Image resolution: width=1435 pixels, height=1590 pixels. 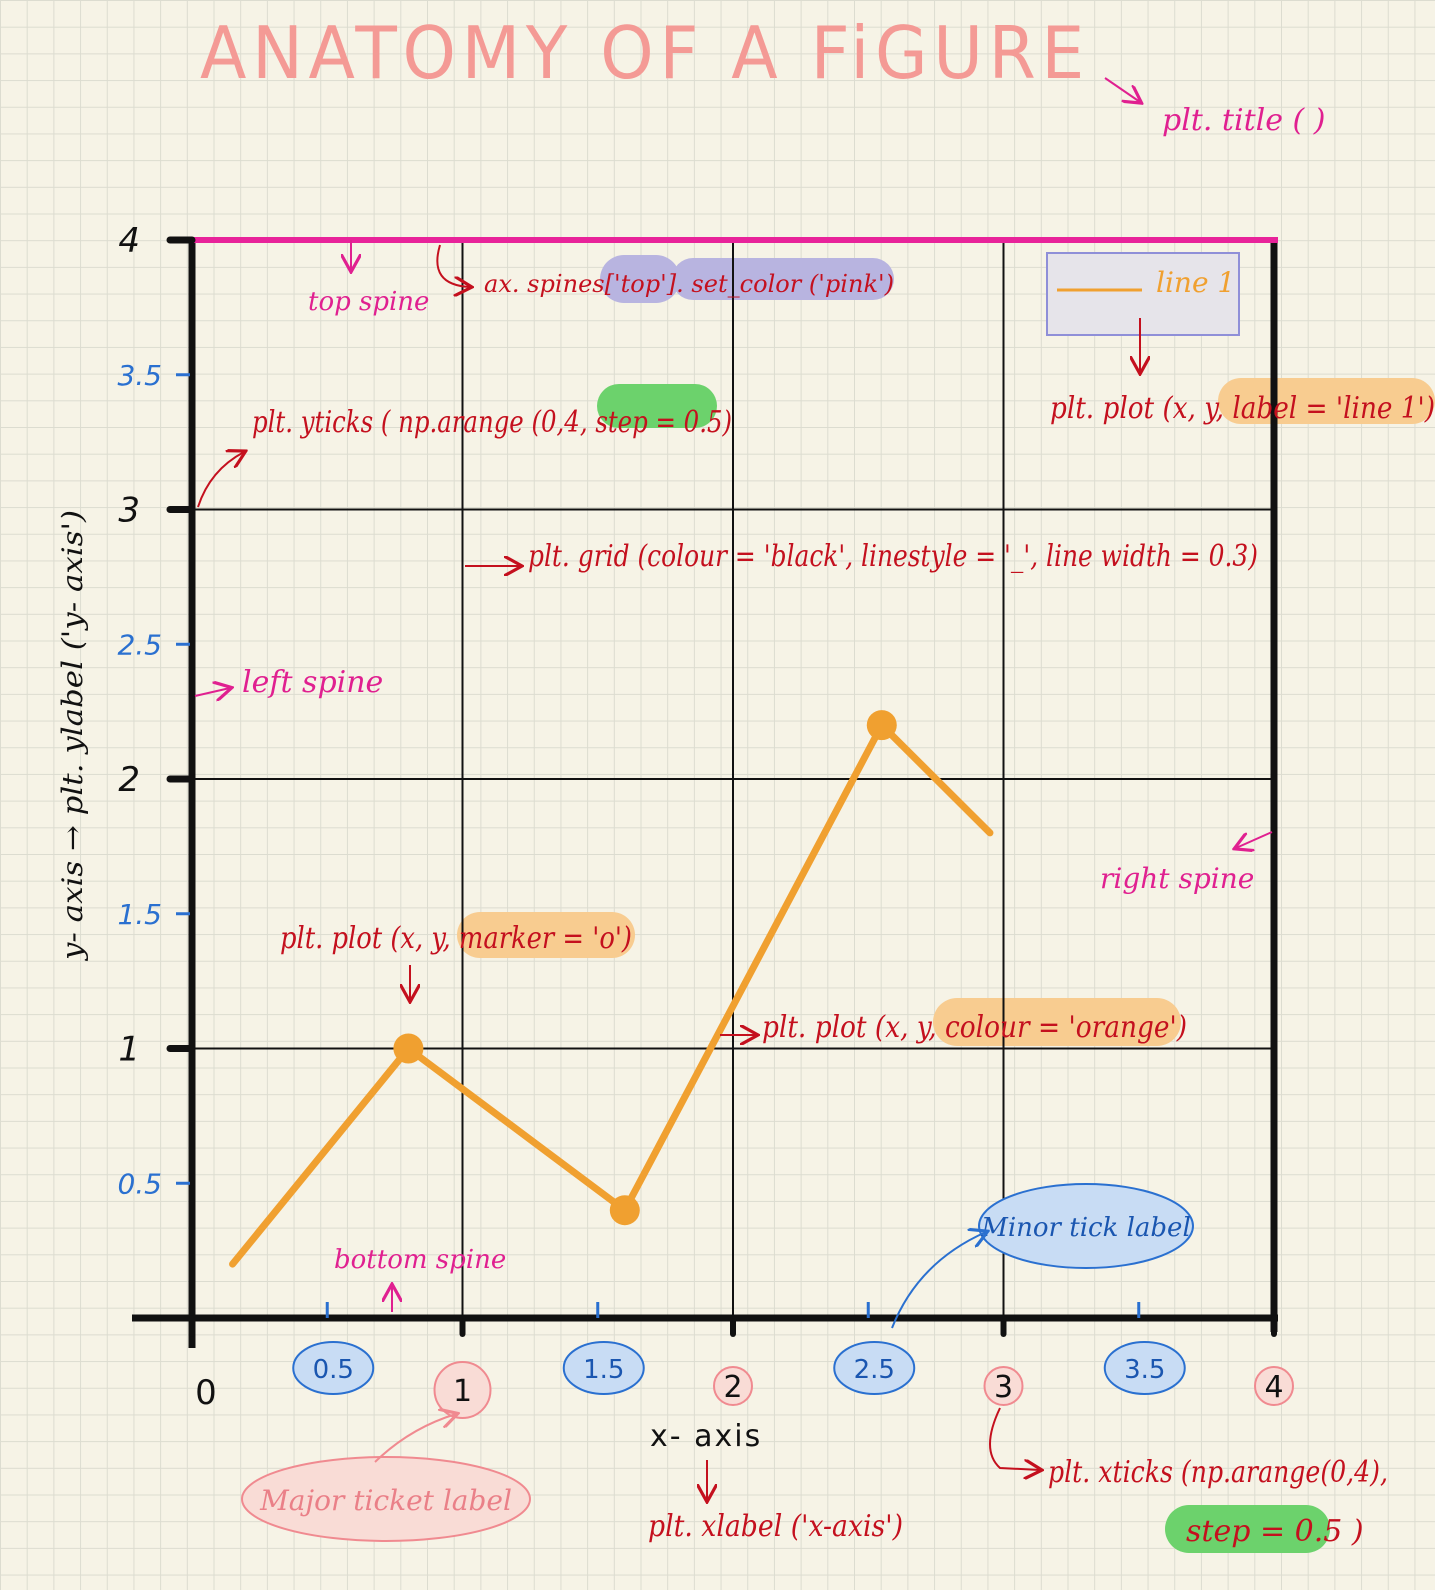 I want to click on title-arrow, so click(x=1122, y=89).